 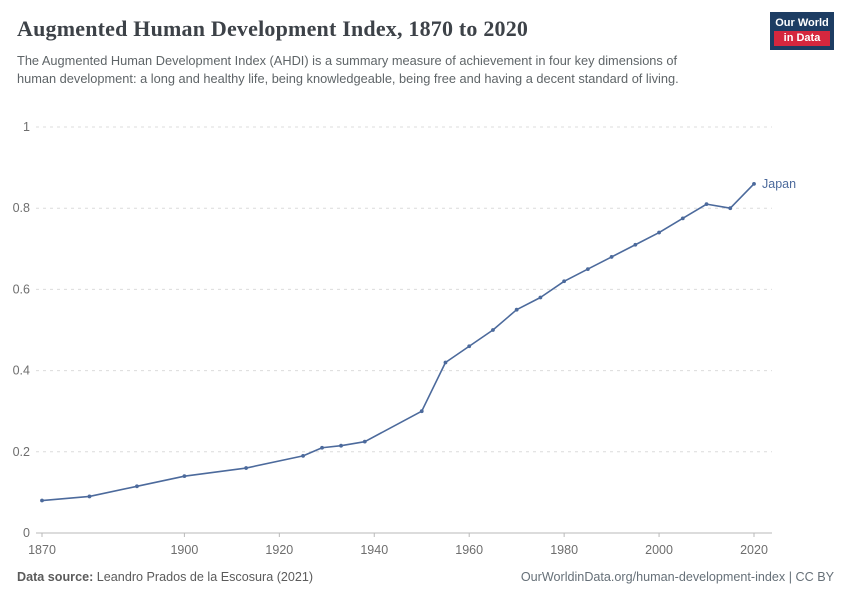 I want to click on x-tick-label: 1900, so click(x=184, y=550).